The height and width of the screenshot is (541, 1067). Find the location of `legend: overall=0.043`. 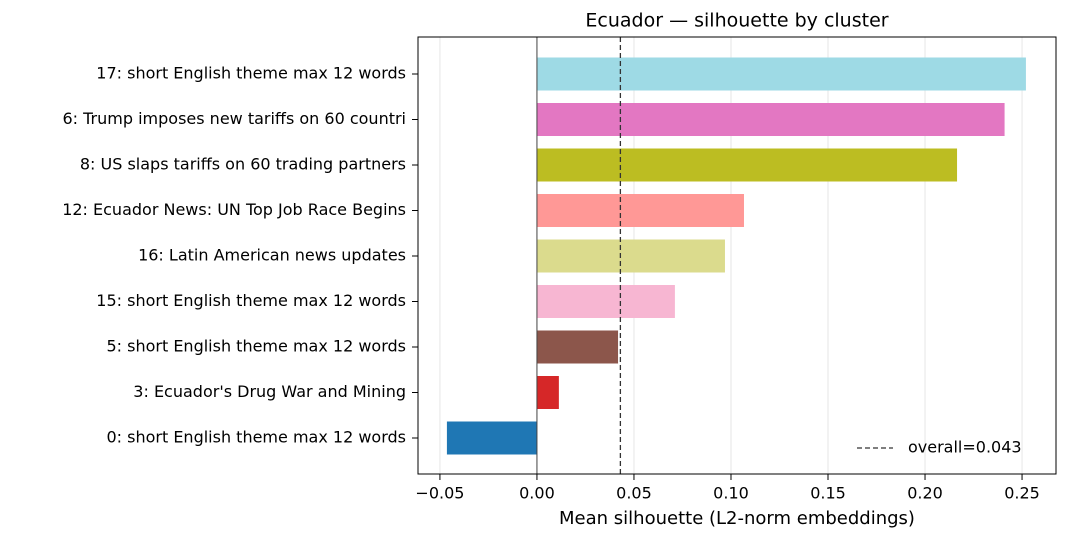

legend: overall=0.043 is located at coordinates (939, 447).